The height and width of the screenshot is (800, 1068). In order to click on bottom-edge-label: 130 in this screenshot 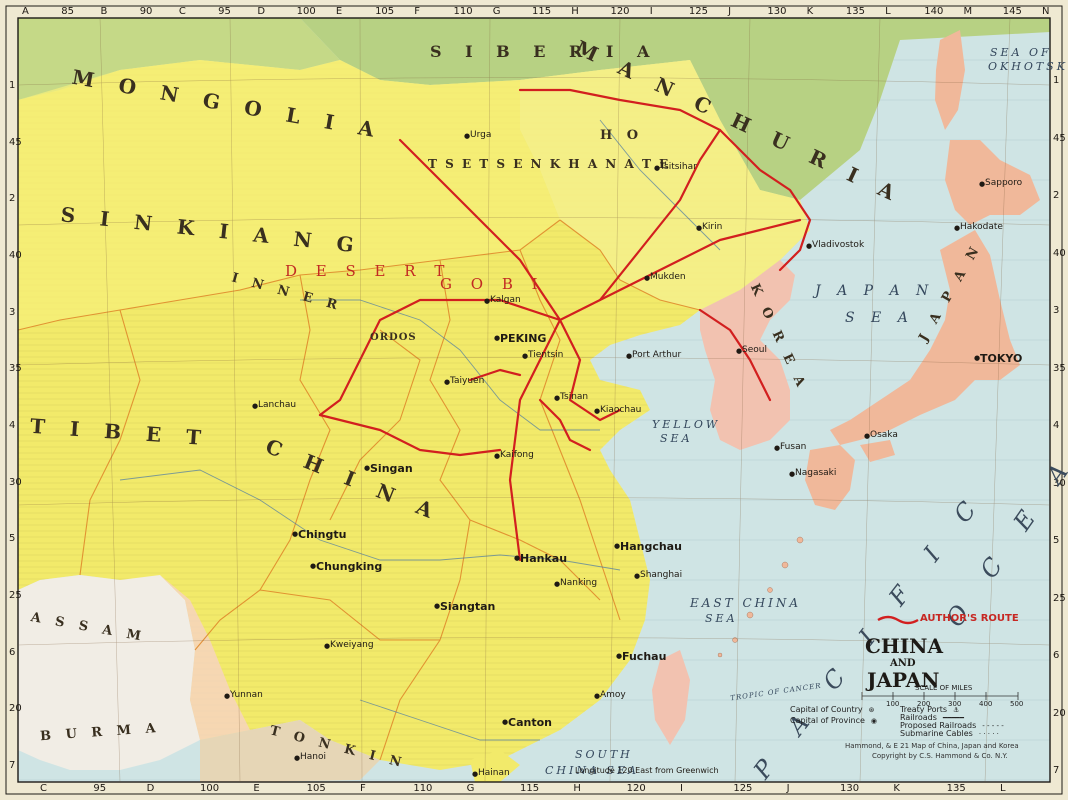, I will do `click(850, 788)`.